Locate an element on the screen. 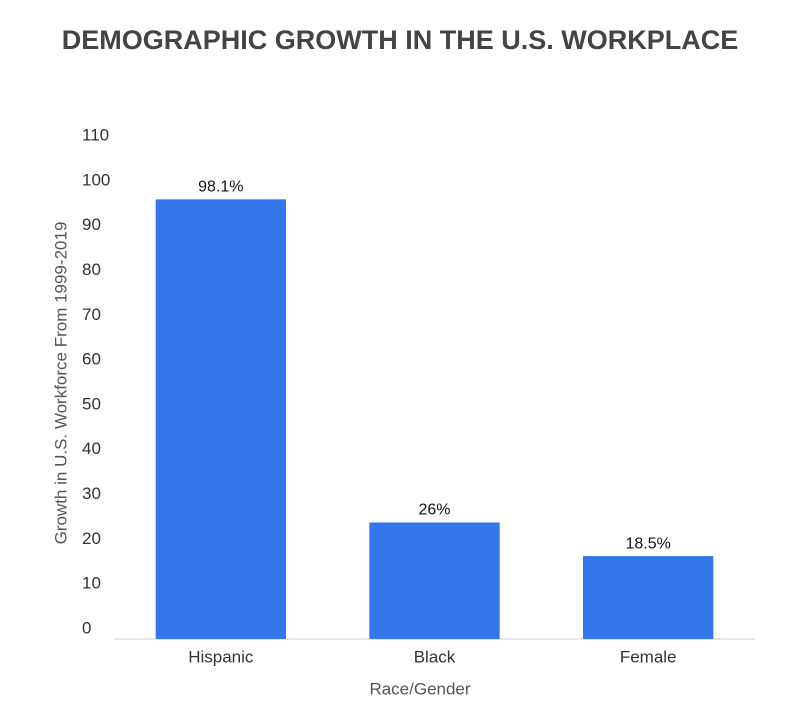 The width and height of the screenshot is (800, 716). y-tick-label: 110 is located at coordinates (95, 134).